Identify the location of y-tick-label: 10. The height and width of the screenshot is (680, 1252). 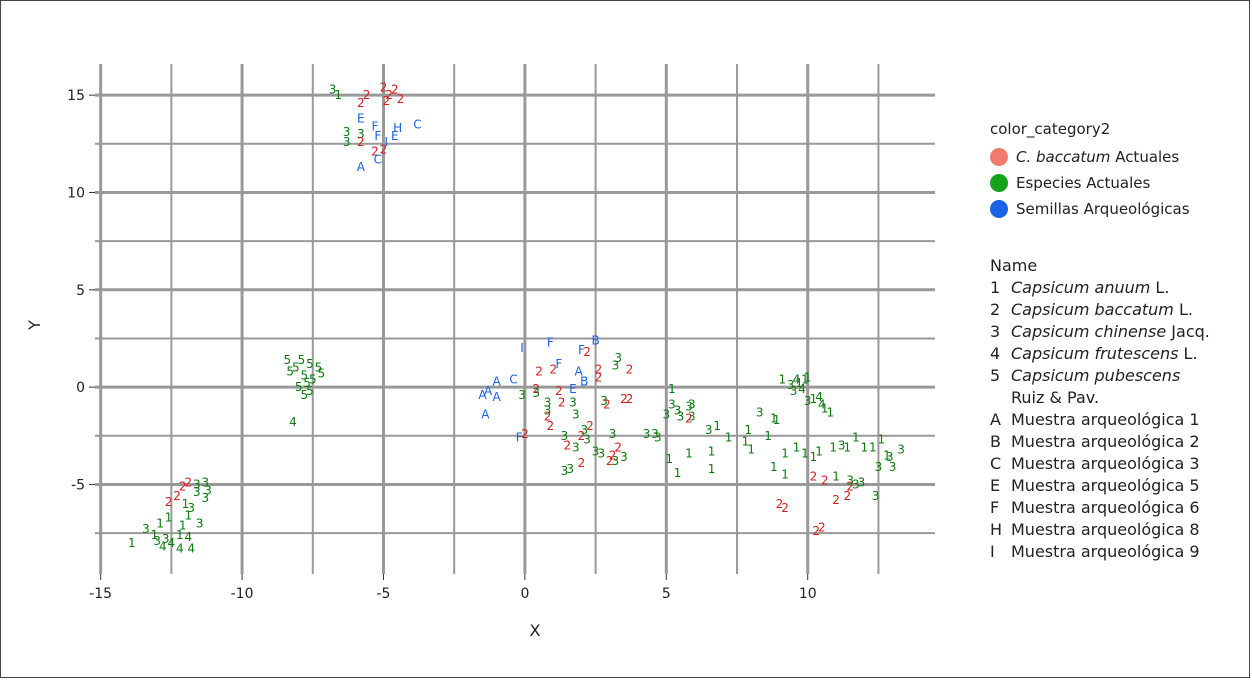
(76, 193).